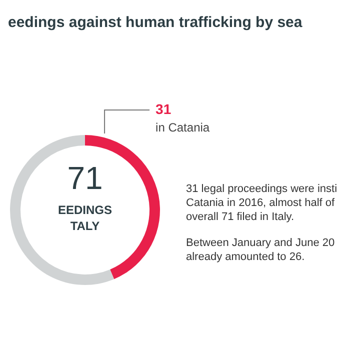 This screenshot has height=350, width=350. What do you see at coordinates (261, 250) in the screenshot?
I see `text: Between January and June 20 already amounted to 26.` at bounding box center [261, 250].